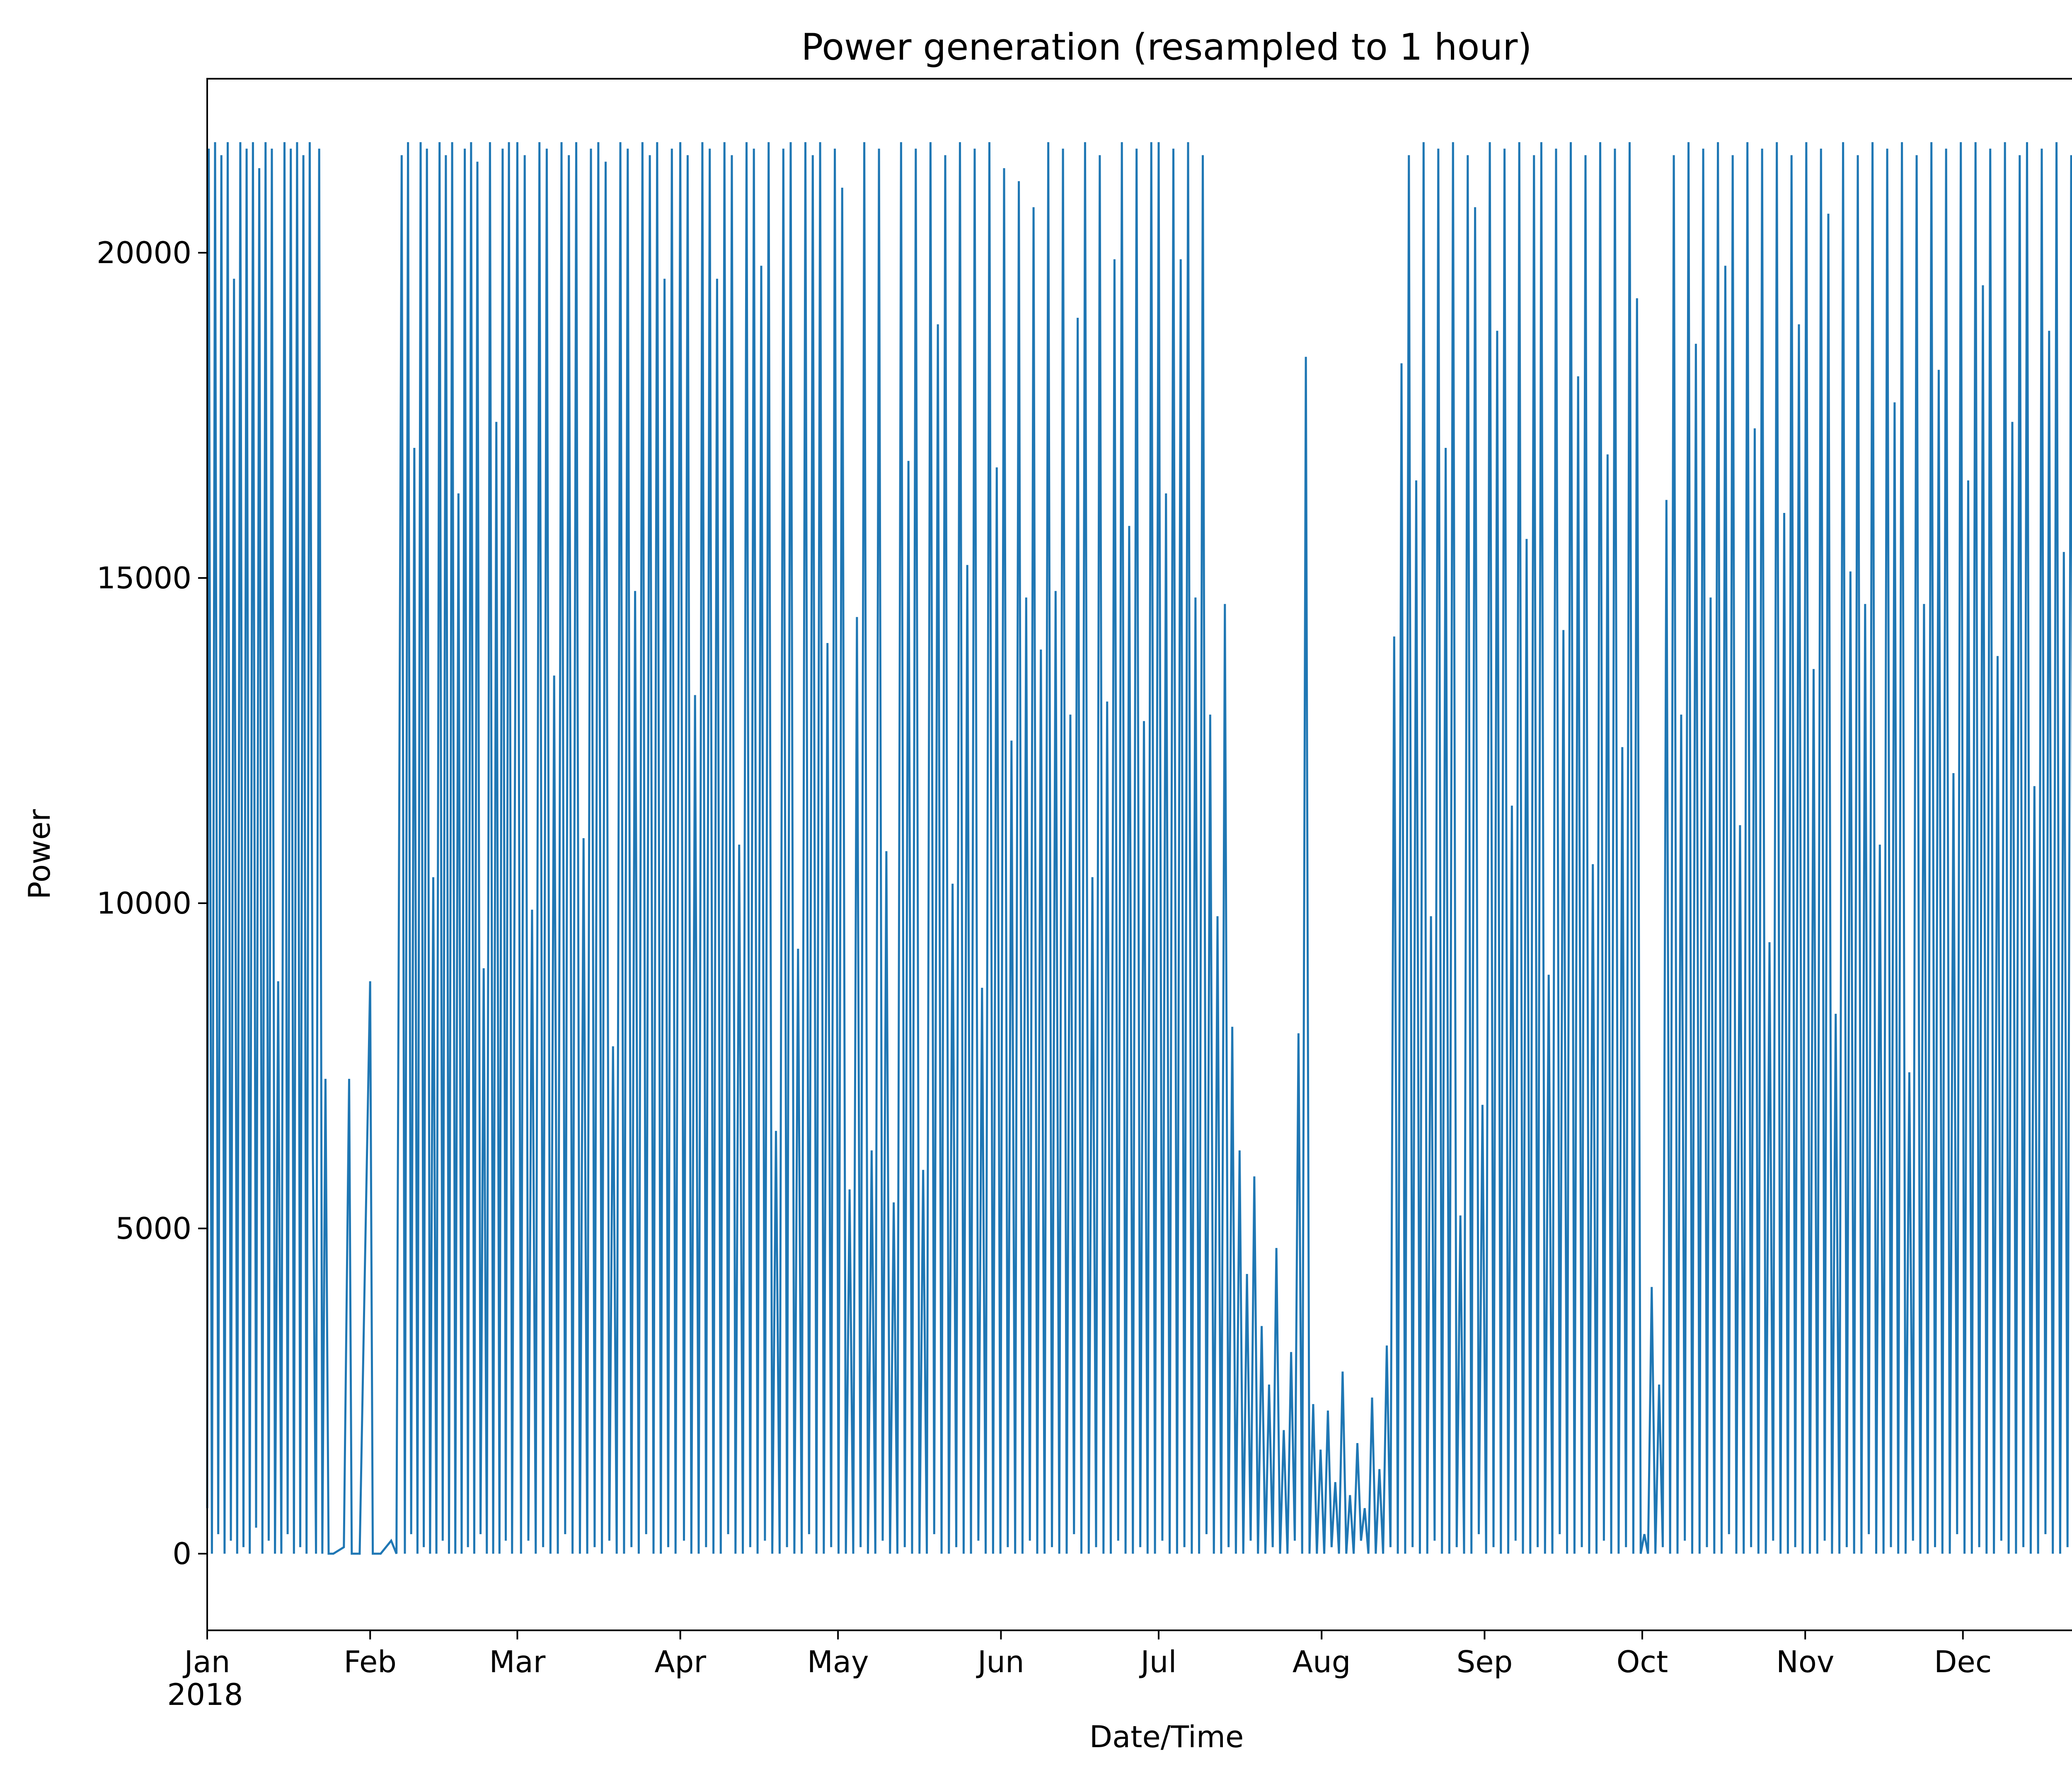  What do you see at coordinates (143, 903) in the screenshot?
I see `y-tick-label: 10000` at bounding box center [143, 903].